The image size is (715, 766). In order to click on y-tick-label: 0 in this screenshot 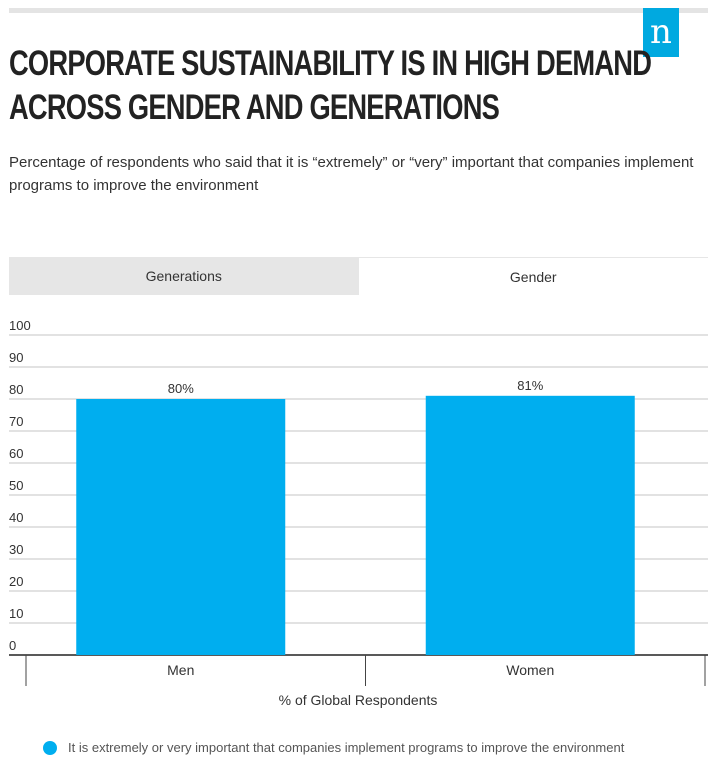, I will do `click(12, 645)`.